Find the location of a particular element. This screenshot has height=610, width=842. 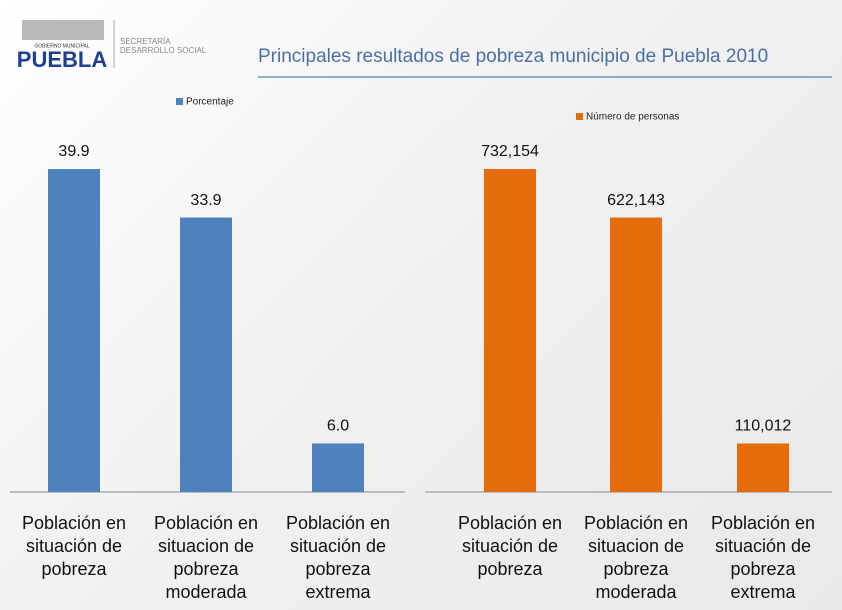

value-label: 6.0 is located at coordinates (338, 426).